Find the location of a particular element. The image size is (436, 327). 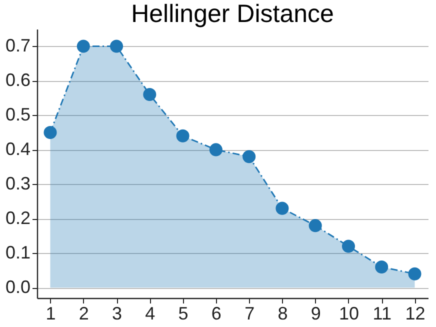

x-tick-label: 7 is located at coordinates (249, 314).